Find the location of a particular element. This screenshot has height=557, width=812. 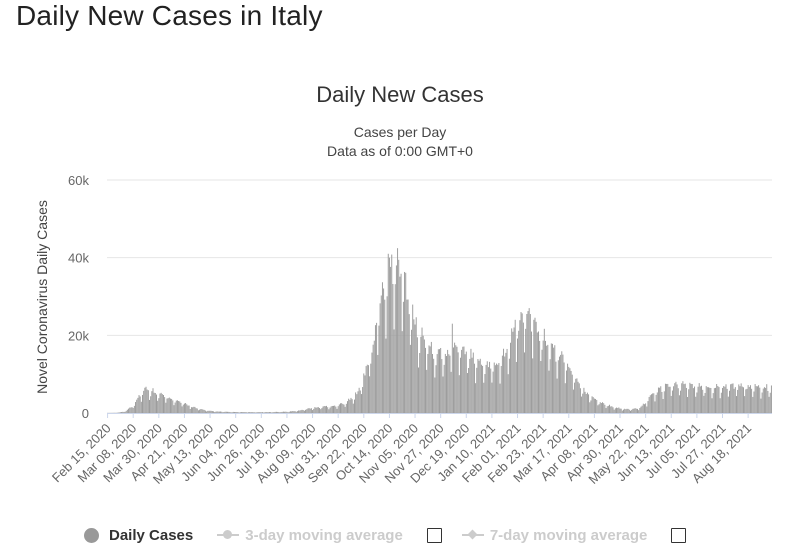

legend-item-daily-cases: Daily Cases is located at coordinates (138, 535).